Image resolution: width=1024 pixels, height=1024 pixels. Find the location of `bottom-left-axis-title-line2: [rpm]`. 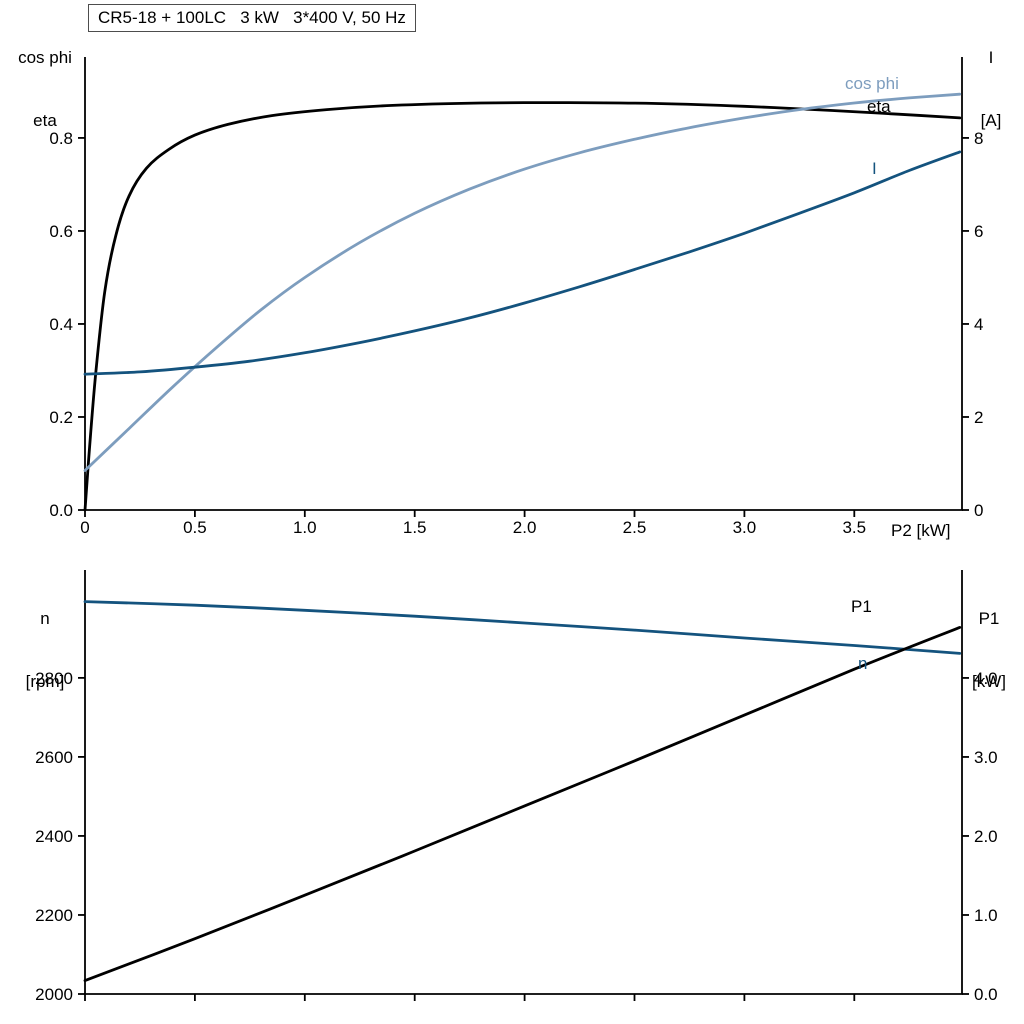

bottom-left-axis-title-line2: [rpm] is located at coordinates (45, 681).